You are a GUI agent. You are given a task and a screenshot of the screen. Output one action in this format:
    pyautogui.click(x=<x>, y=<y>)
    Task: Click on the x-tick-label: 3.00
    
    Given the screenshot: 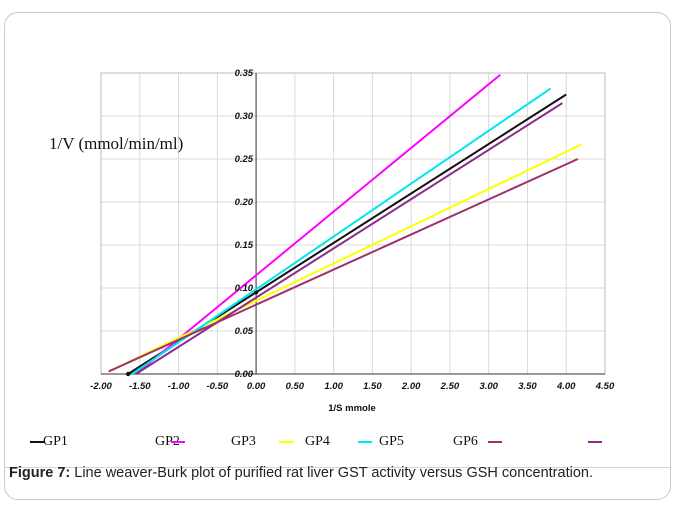 What is the action you would take?
    pyautogui.click(x=488, y=386)
    